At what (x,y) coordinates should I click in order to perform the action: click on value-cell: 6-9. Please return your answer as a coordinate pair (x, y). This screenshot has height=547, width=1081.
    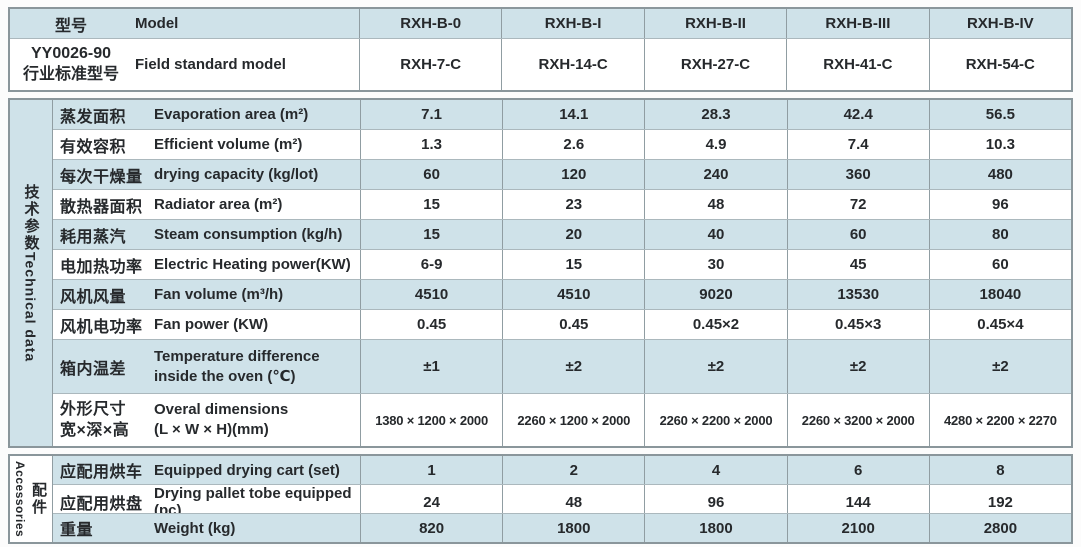
    Looking at the image, I should click on (431, 264).